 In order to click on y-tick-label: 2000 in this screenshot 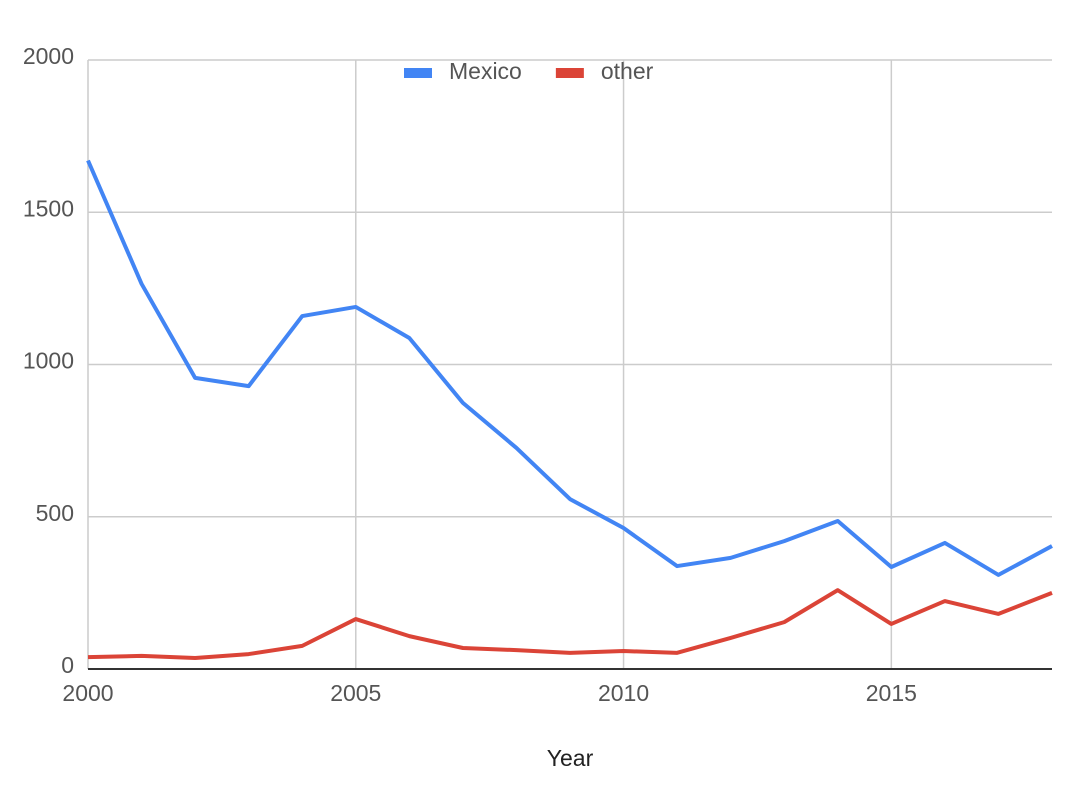, I will do `click(48, 56)`.